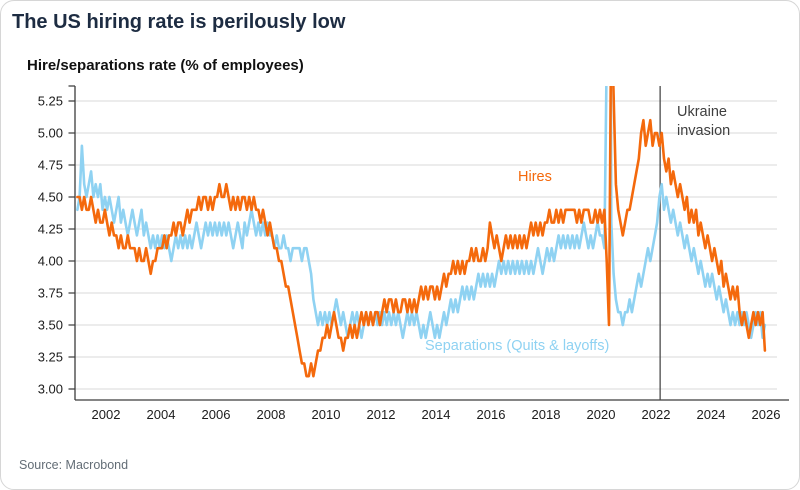  Describe the element at coordinates (271, 414) in the screenshot. I see `x-tick-label: 2008` at that location.